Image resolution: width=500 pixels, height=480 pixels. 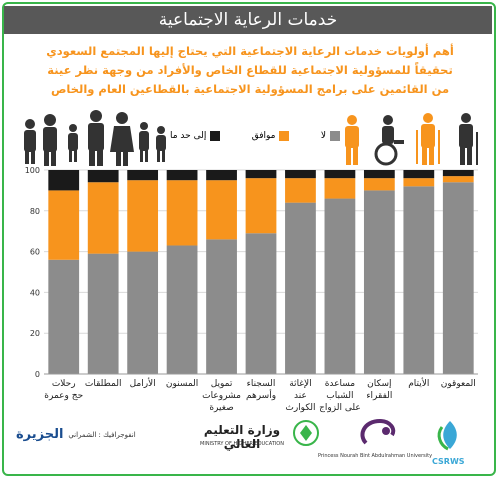 I want to click on page-title: خدمات الرعاية الاجتماعية, so click(x=248, y=20).